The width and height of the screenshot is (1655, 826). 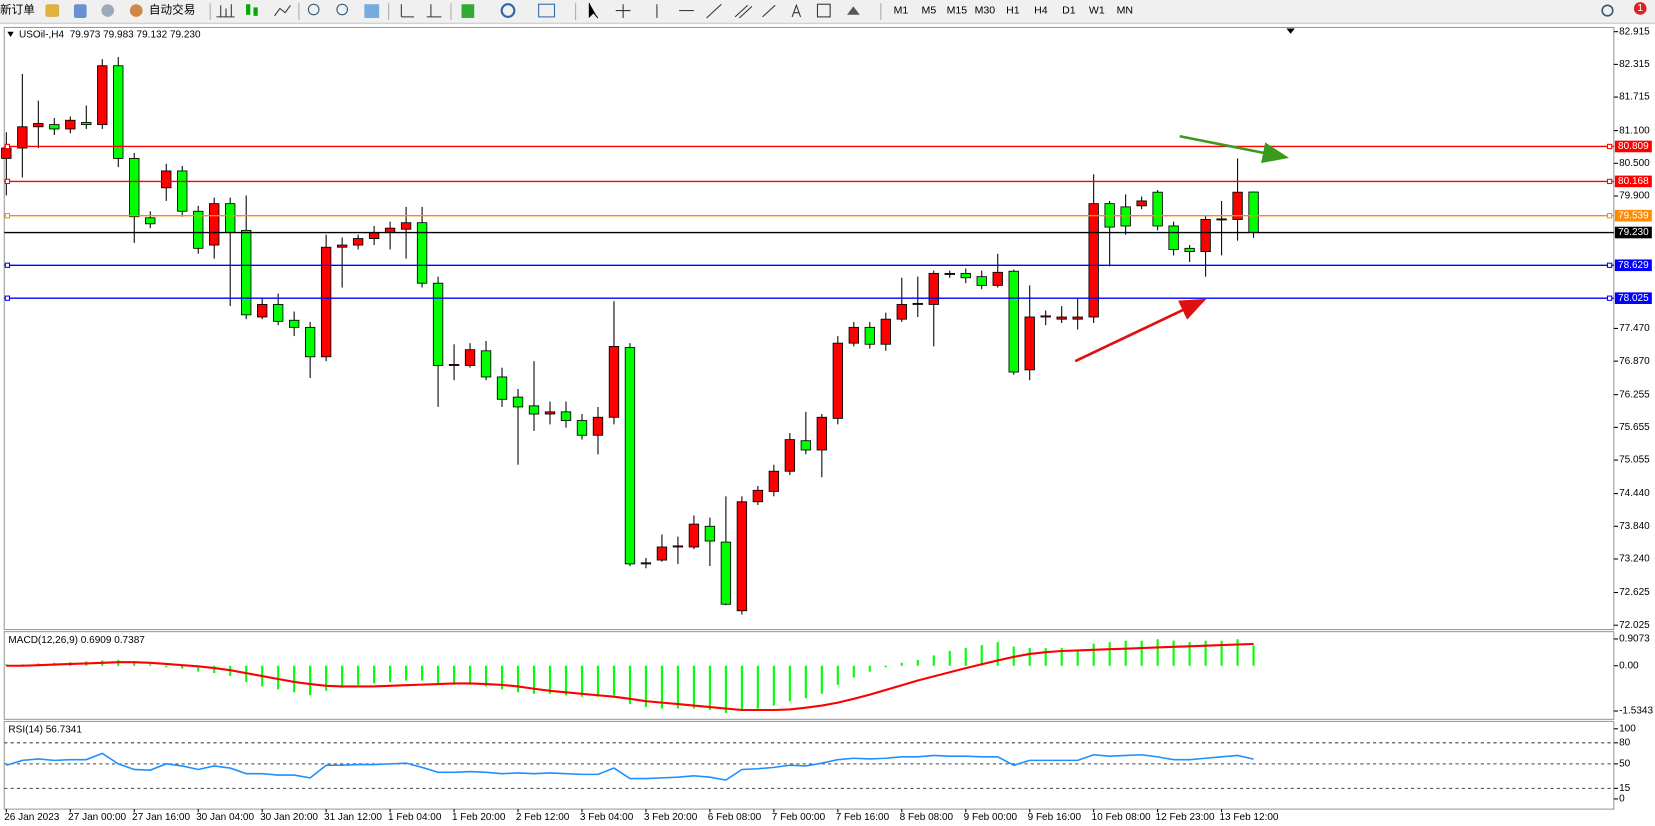 I want to click on signal-line, so click(x=630, y=677).